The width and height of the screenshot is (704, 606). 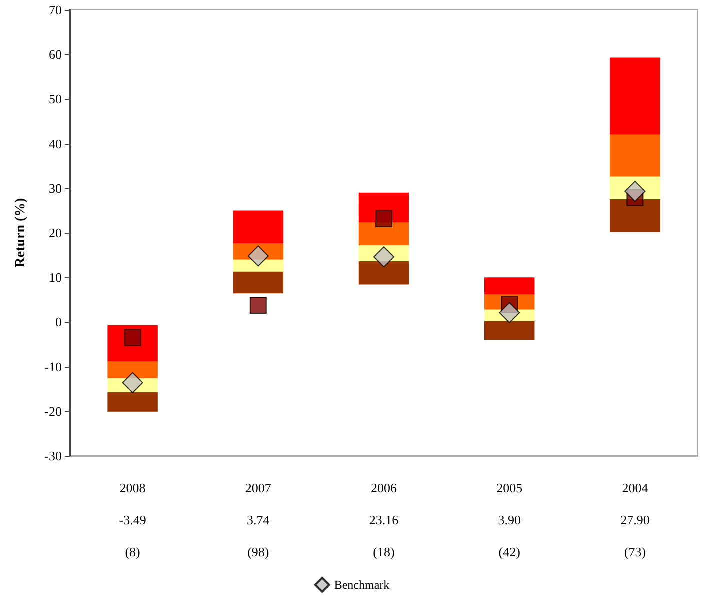 I want to click on category-label: 2005 3.90 (42), so click(x=509, y=520).